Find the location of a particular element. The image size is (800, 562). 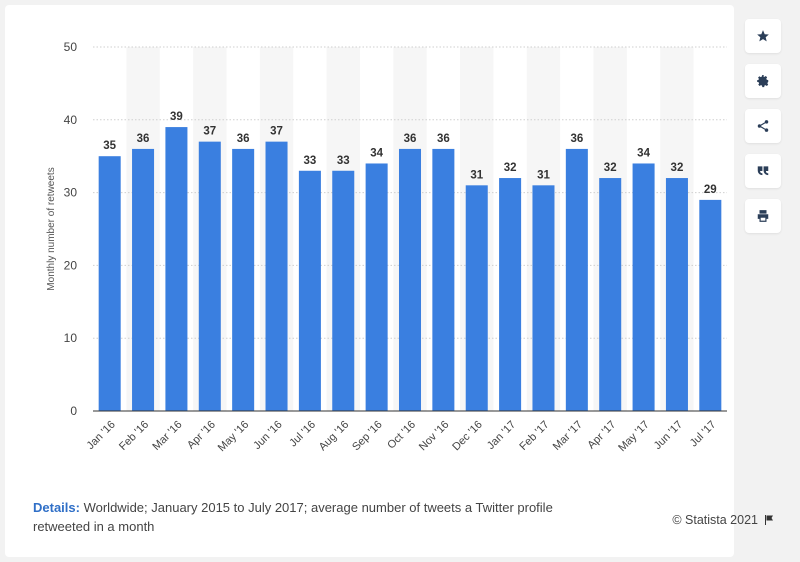

chart-toolbar is located at coordinates (763, 126).